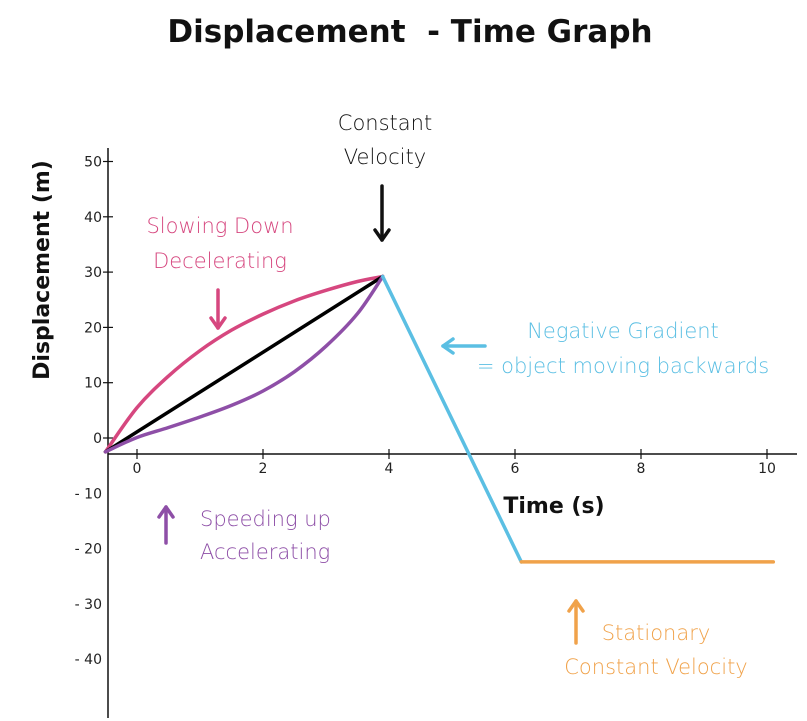  I want to click on y-tick-label: - 10, so click(88, 494).